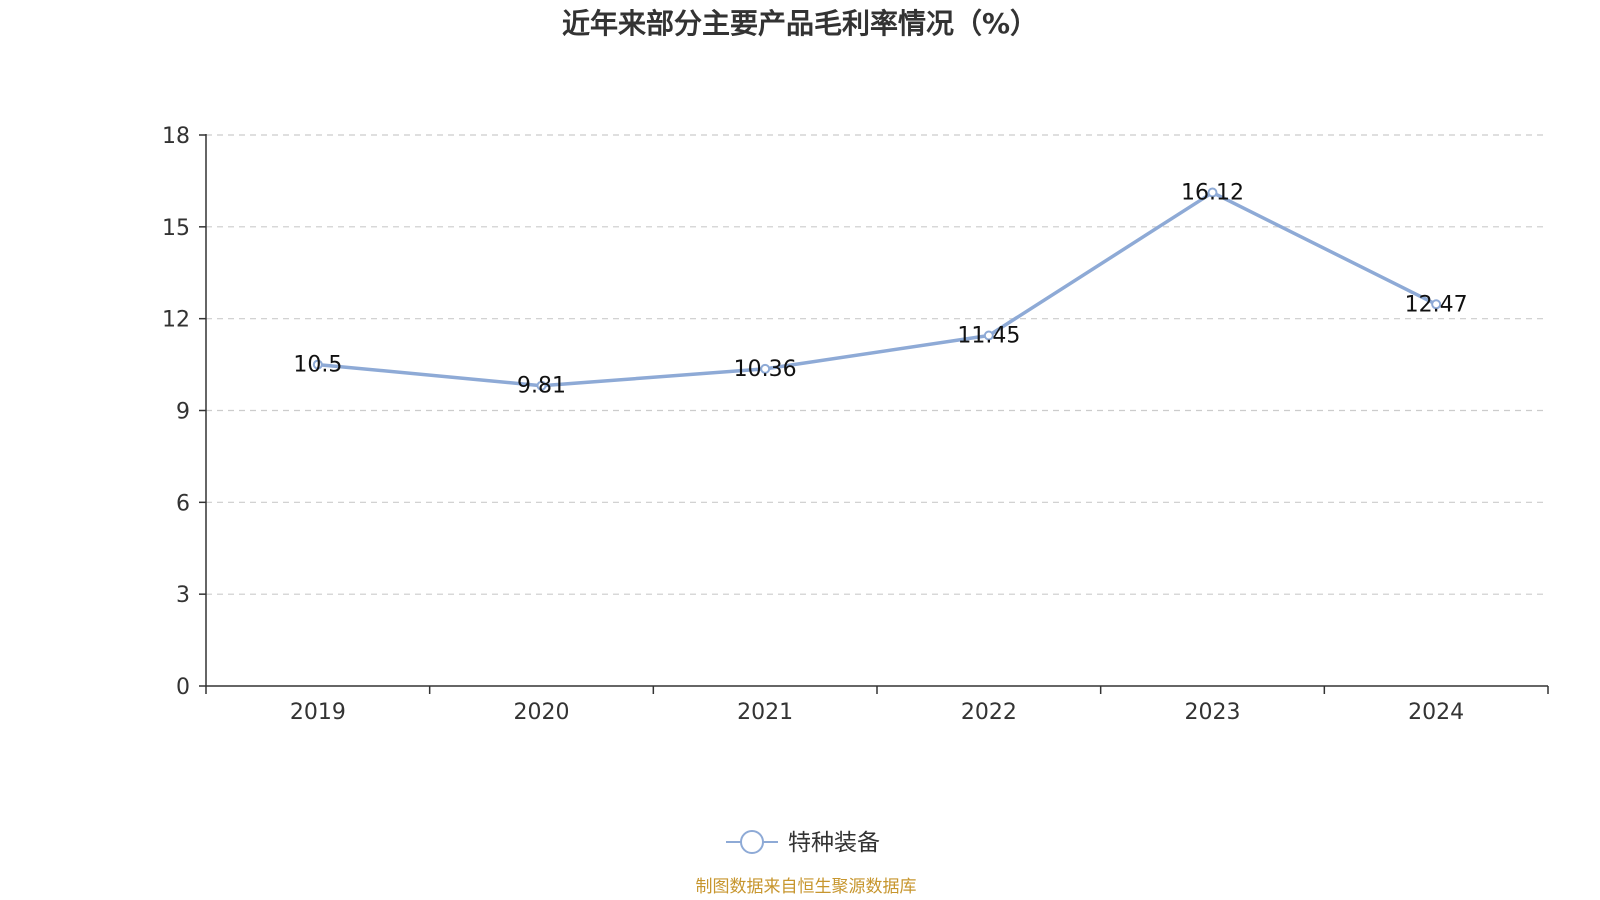  What do you see at coordinates (542, 712) in the screenshot?
I see `x-tick-label-2020: 2020` at bounding box center [542, 712].